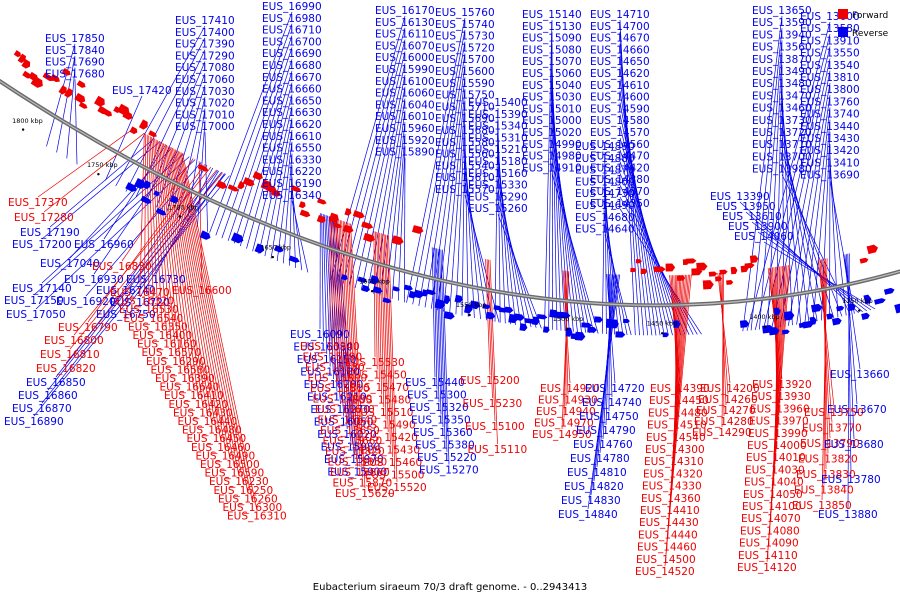 The width and height of the screenshot is (900, 600). What do you see at coordinates (498, 197) in the screenshot?
I see `gene-label: EUS_15290` at bounding box center [498, 197].